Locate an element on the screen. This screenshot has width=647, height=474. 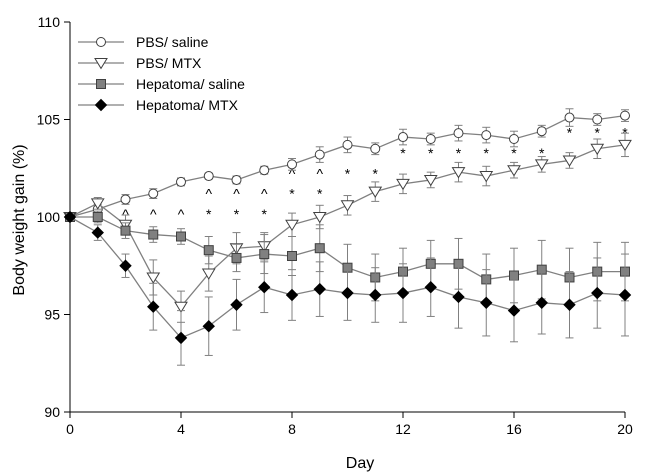
x-axis-title: Day is located at coordinates (360, 463).